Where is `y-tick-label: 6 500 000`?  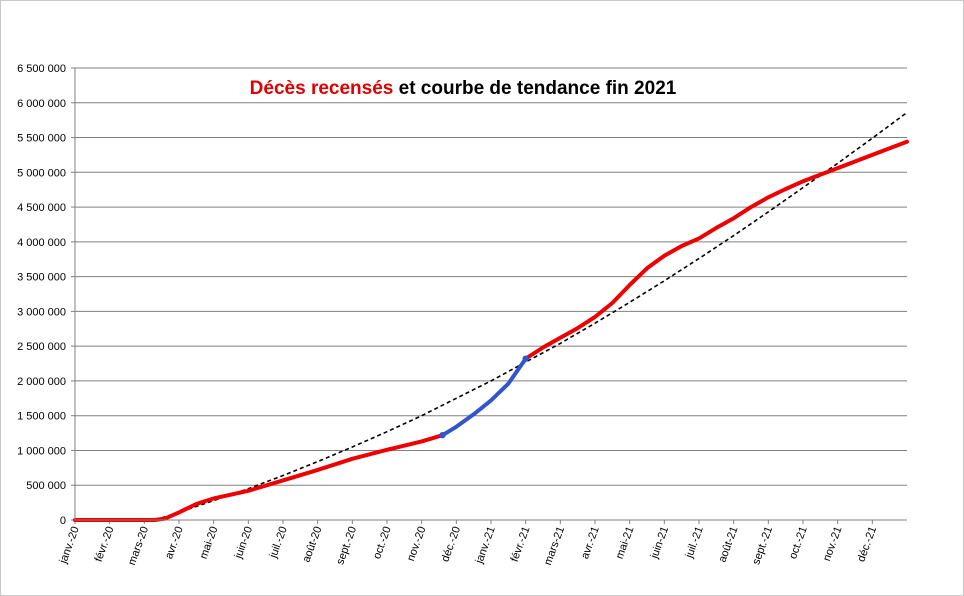 y-tick-label: 6 500 000 is located at coordinates (41, 69).